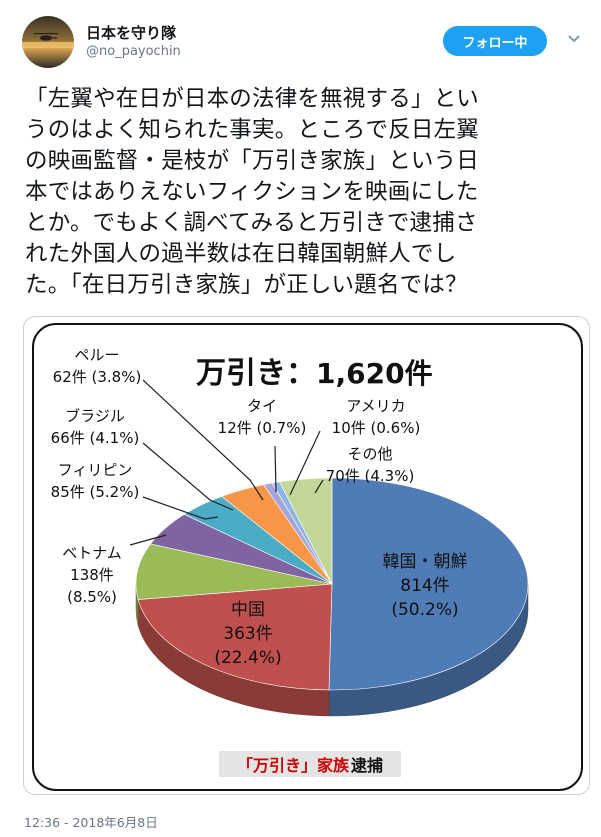  I want to click on chart-title: 万引き：1,620件, so click(314, 370).